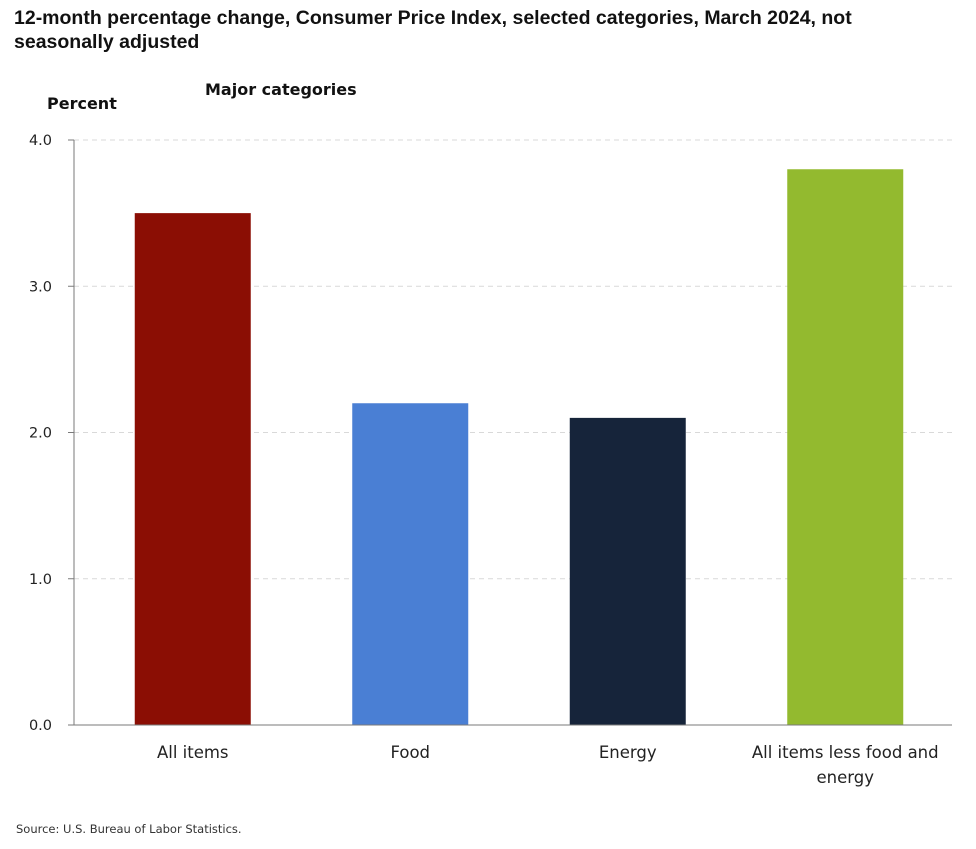 The height and width of the screenshot is (849, 976). What do you see at coordinates (40, 726) in the screenshot?
I see `y-tick-label: 0.0` at bounding box center [40, 726].